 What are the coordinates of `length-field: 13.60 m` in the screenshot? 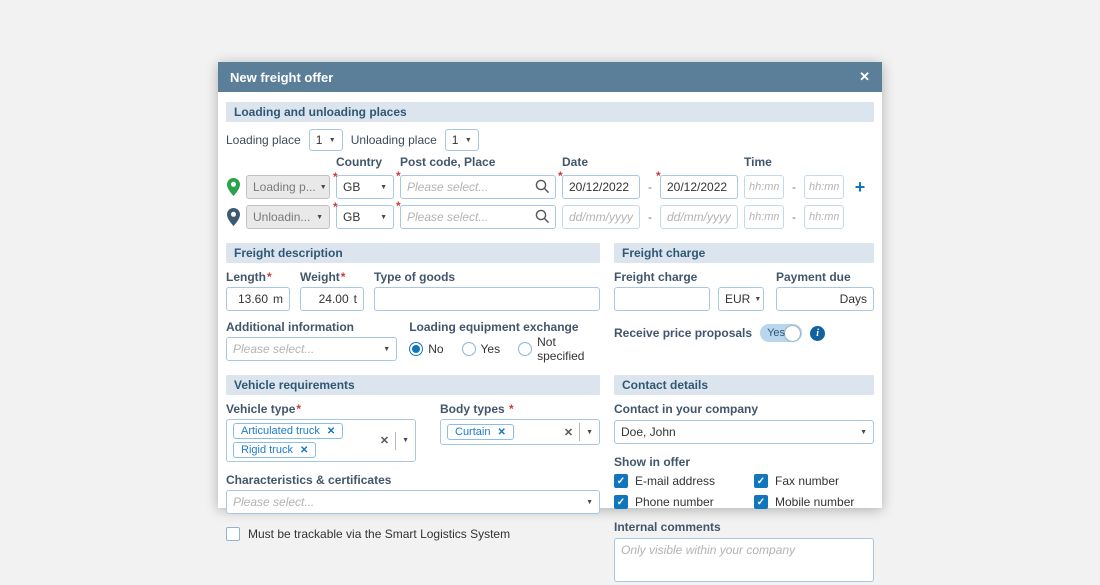 It's located at (258, 299).